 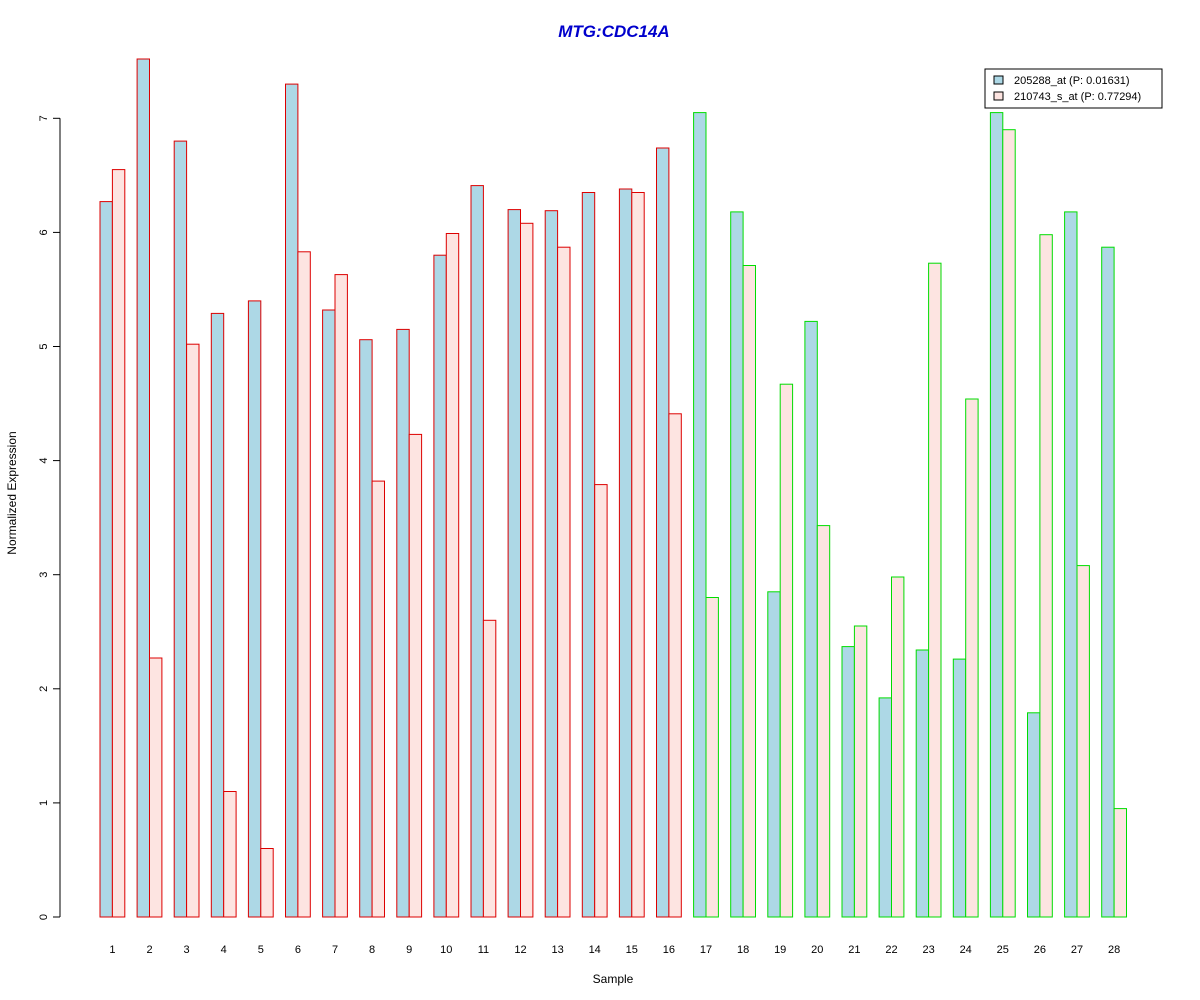 What do you see at coordinates (557, 950) in the screenshot?
I see `x-tick-label: 13` at bounding box center [557, 950].